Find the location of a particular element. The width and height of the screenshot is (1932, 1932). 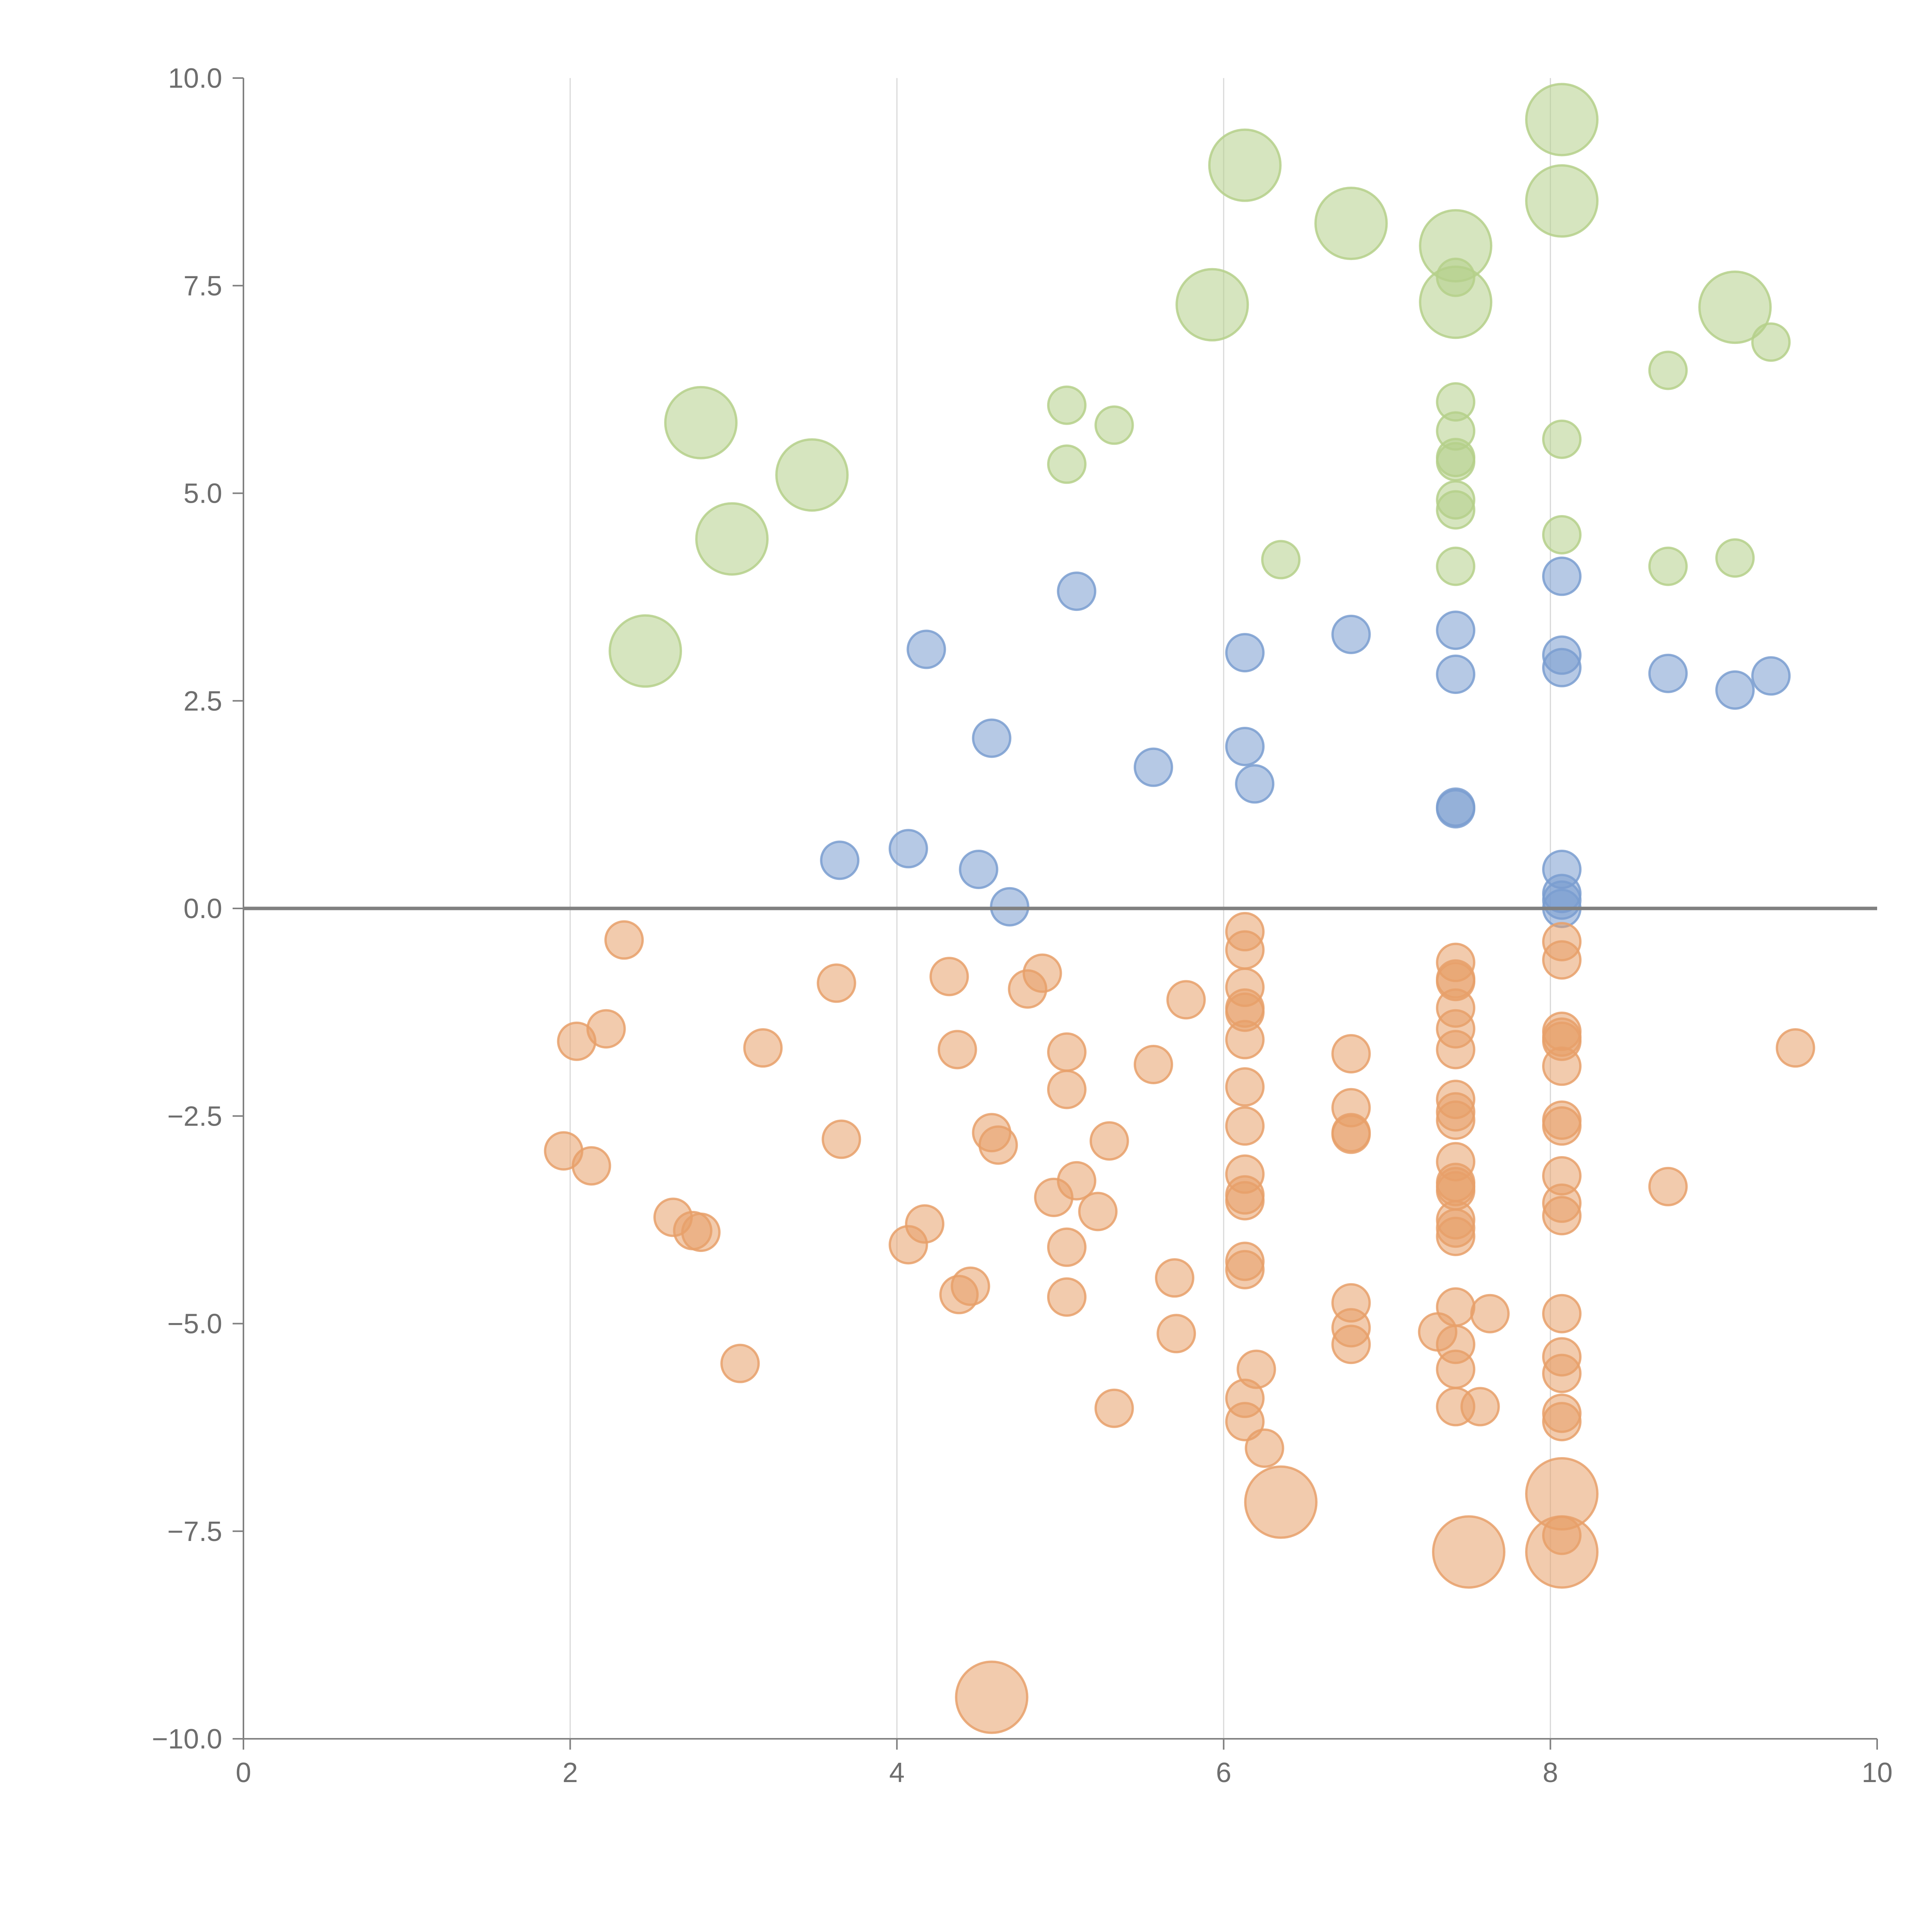

y-tick-label: −2.5 is located at coordinates (194, 1116).